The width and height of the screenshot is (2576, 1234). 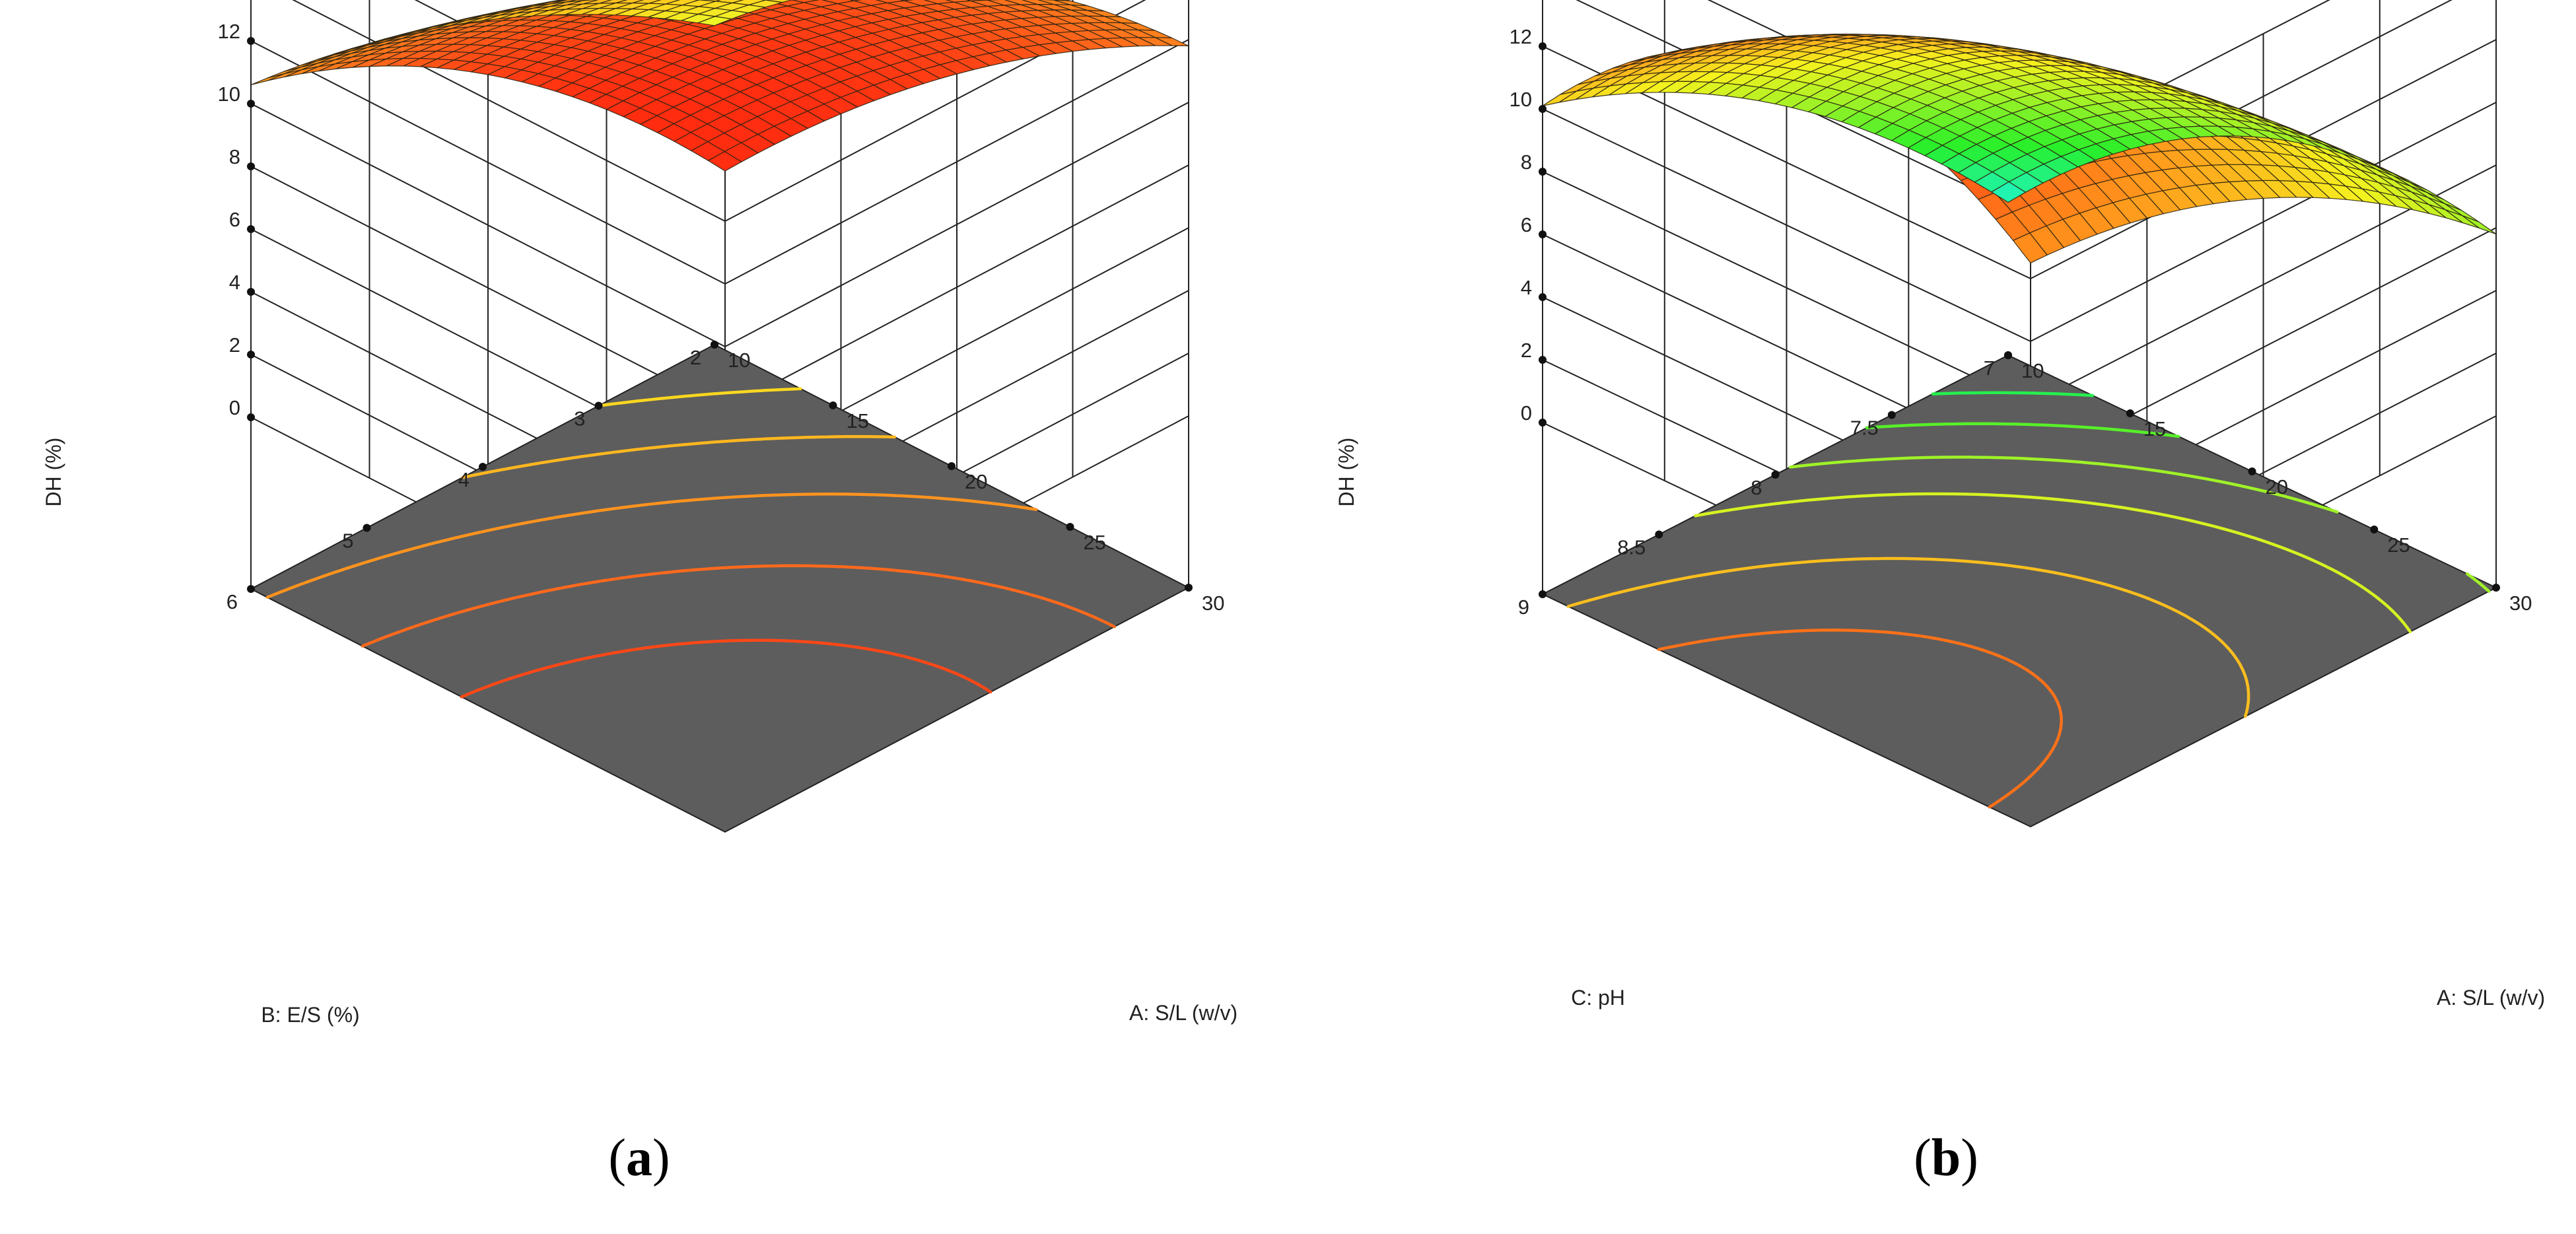 I want to click on y-tick-label: 8.5, so click(x=1631, y=547).